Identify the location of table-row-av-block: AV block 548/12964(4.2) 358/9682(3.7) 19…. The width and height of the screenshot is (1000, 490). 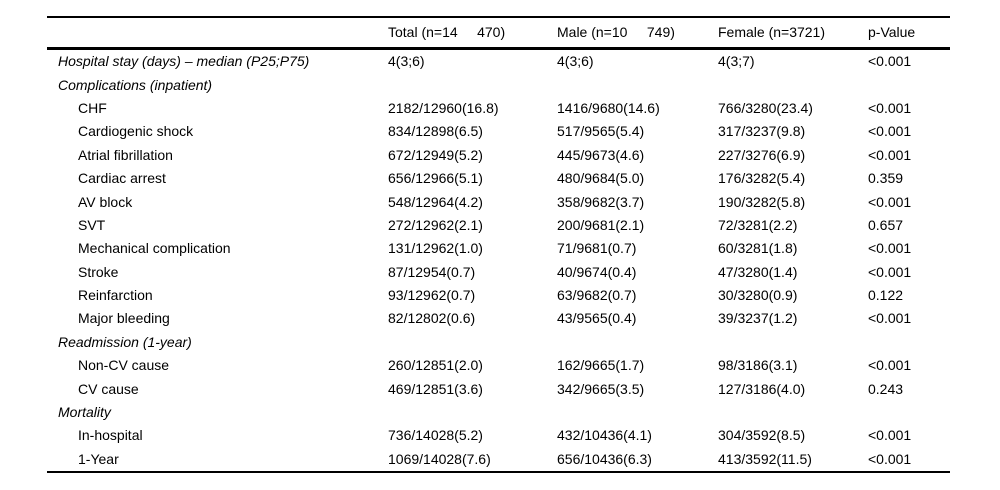
(498, 201).